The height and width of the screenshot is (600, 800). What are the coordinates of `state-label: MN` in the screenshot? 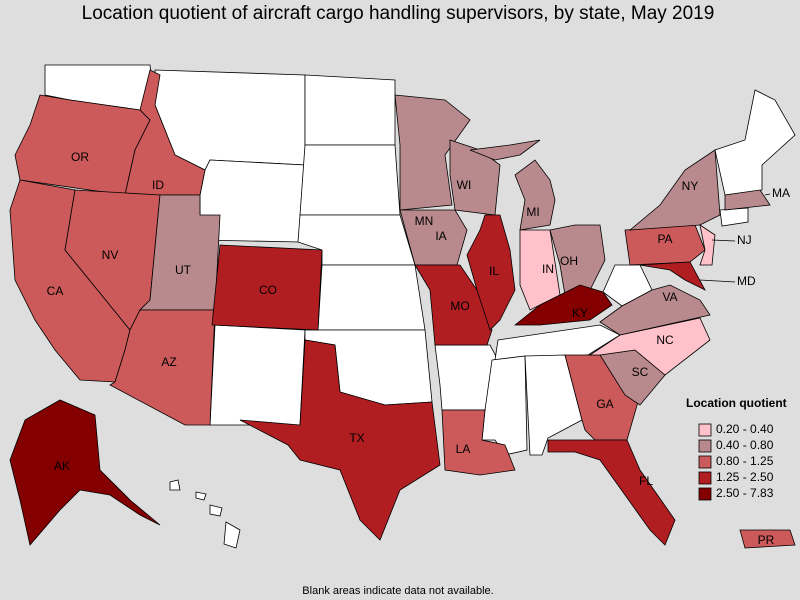 It's located at (424, 221).